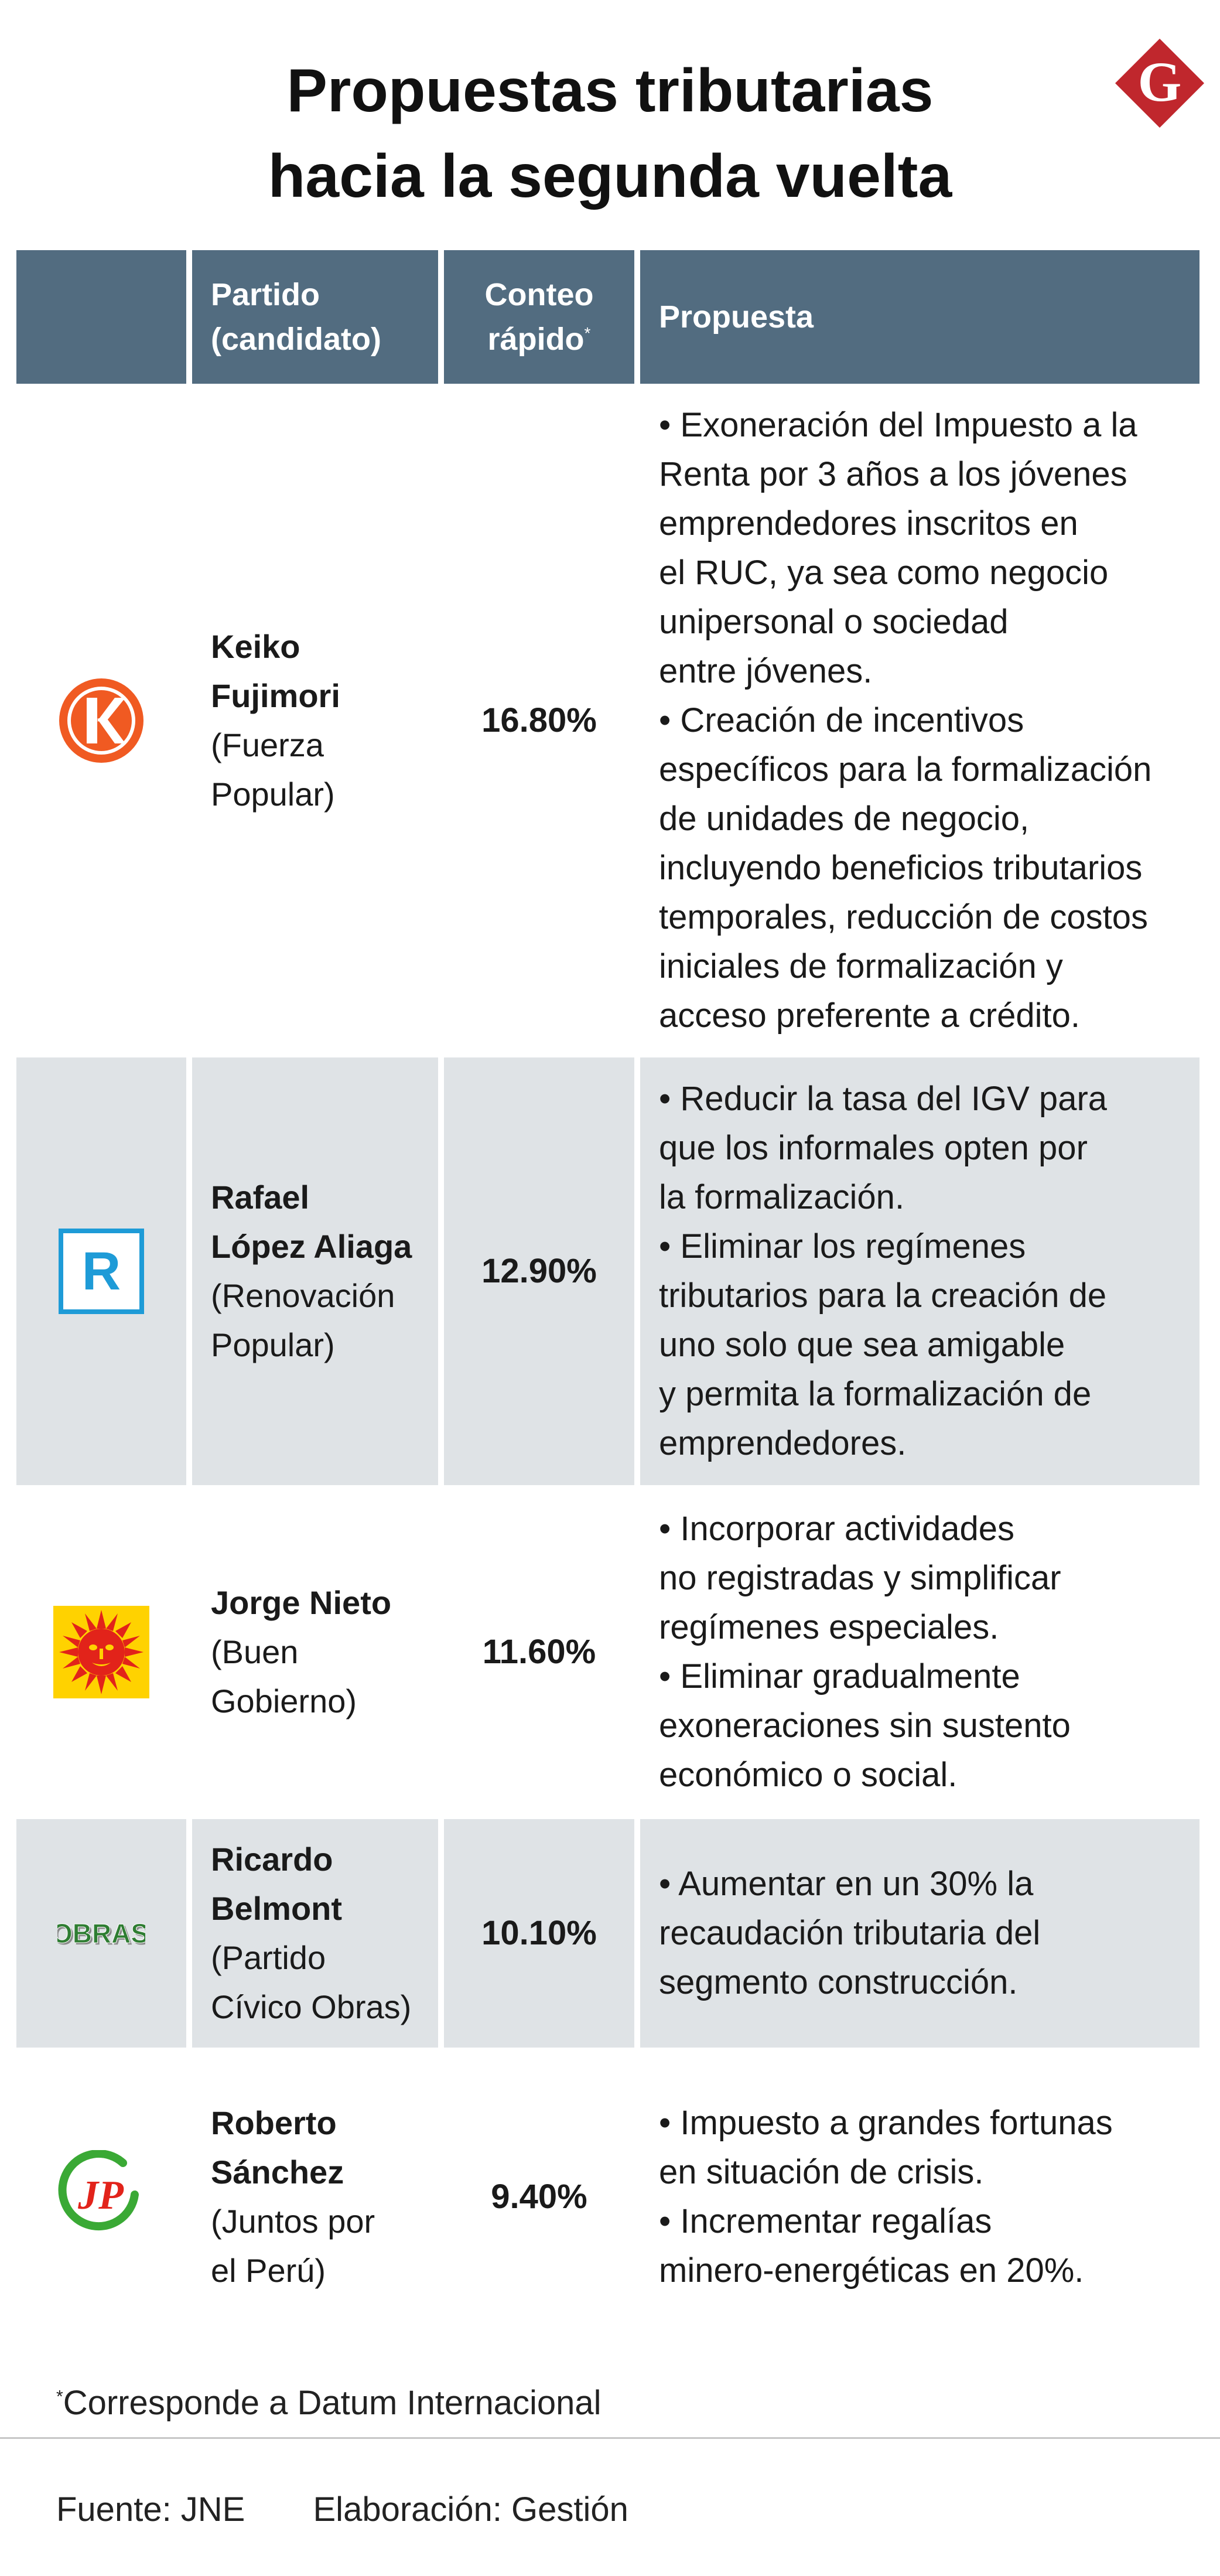 Image resolution: width=1220 pixels, height=2576 pixels. What do you see at coordinates (268, 2270) in the screenshot?
I see `party-name-line: el Perú)` at bounding box center [268, 2270].